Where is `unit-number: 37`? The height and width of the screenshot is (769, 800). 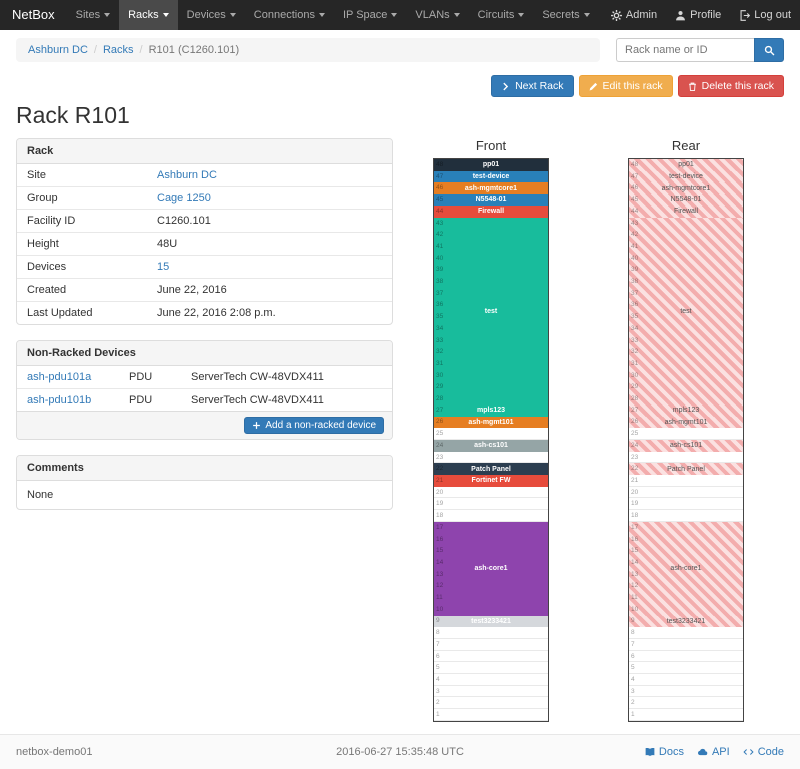
unit-number: 37 is located at coordinates (440, 293).